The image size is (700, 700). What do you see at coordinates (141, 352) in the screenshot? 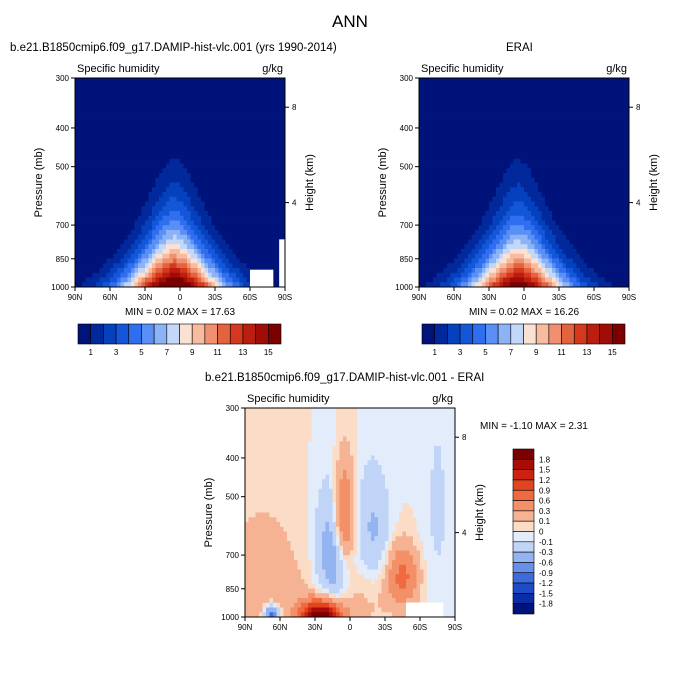
I see `model-colorbar-label: 5` at bounding box center [141, 352].